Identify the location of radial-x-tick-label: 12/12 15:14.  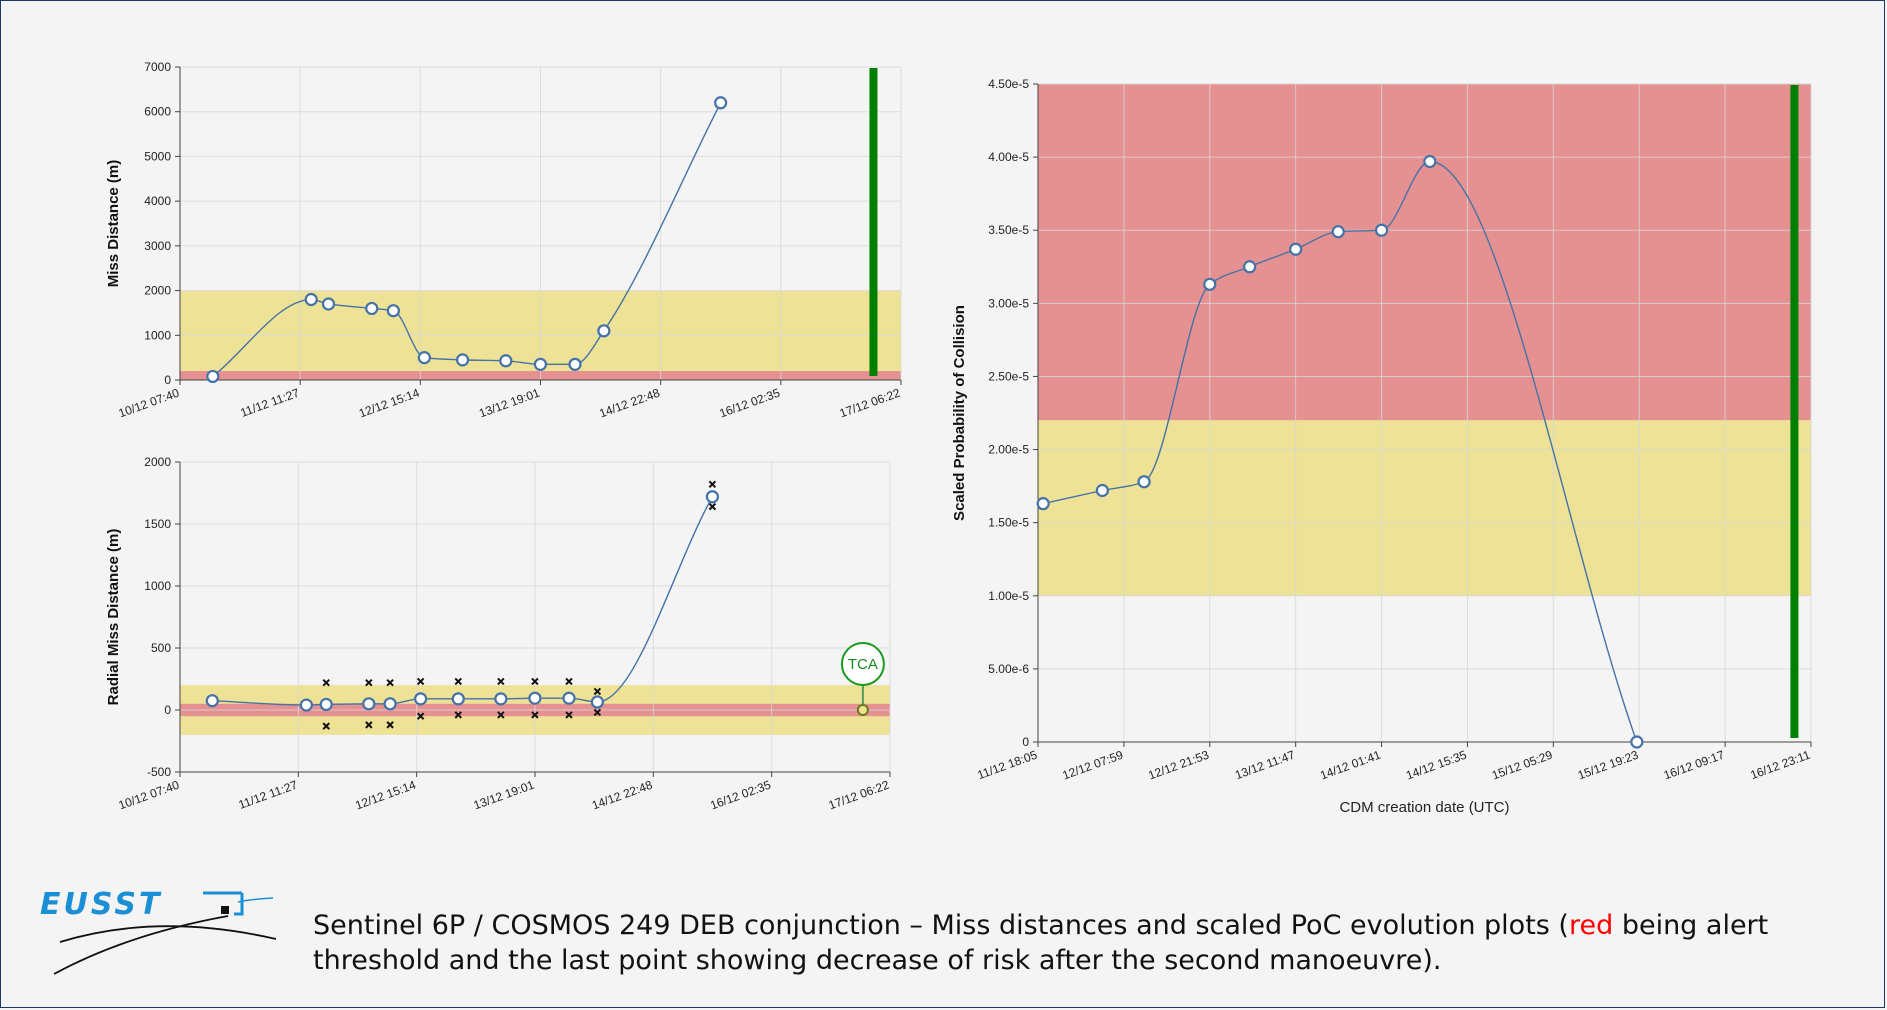
(385, 795).